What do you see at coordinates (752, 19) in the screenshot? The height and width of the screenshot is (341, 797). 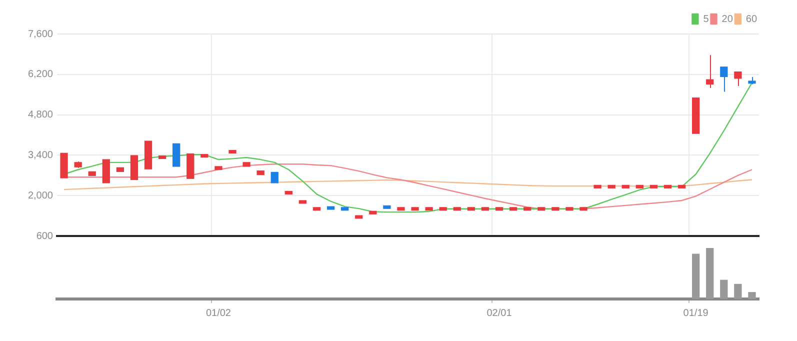 I see `legend-label: 60` at bounding box center [752, 19].